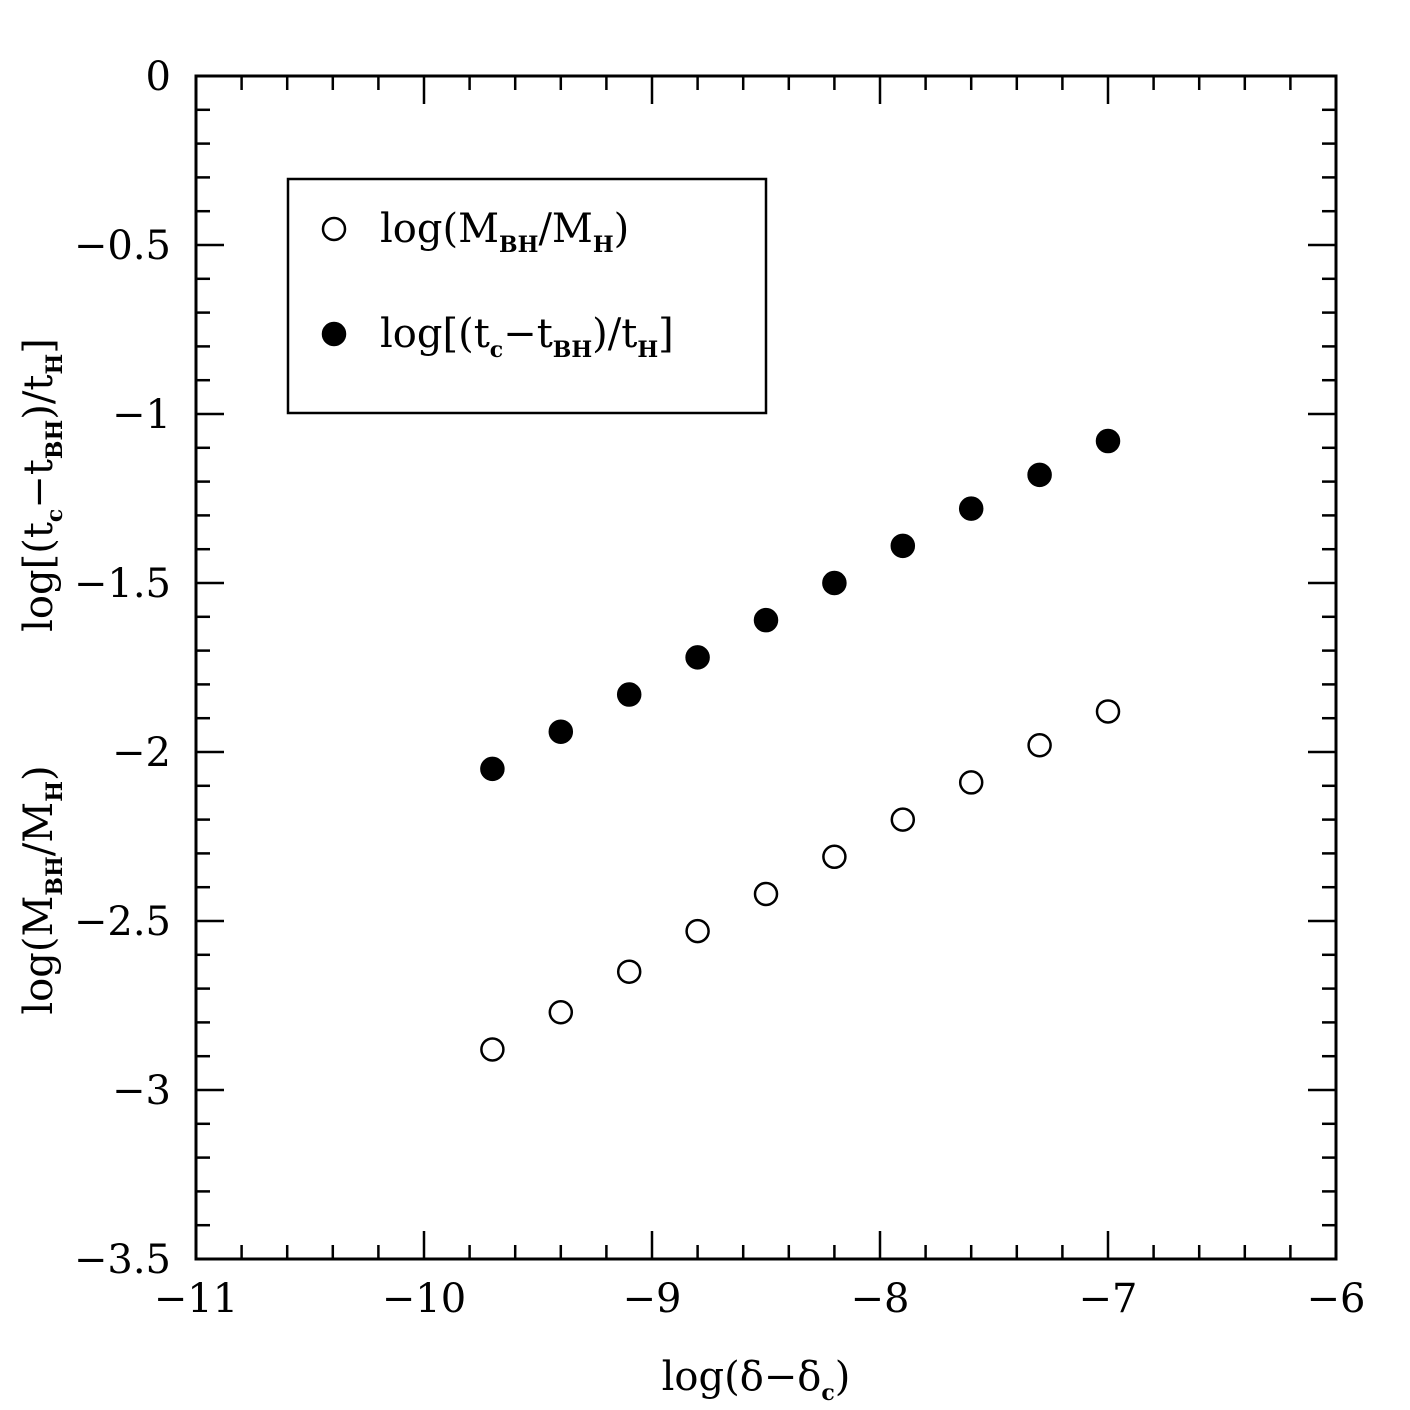  Describe the element at coordinates (843, 1377) in the screenshot. I see `x-axis-label-part: )` at that location.